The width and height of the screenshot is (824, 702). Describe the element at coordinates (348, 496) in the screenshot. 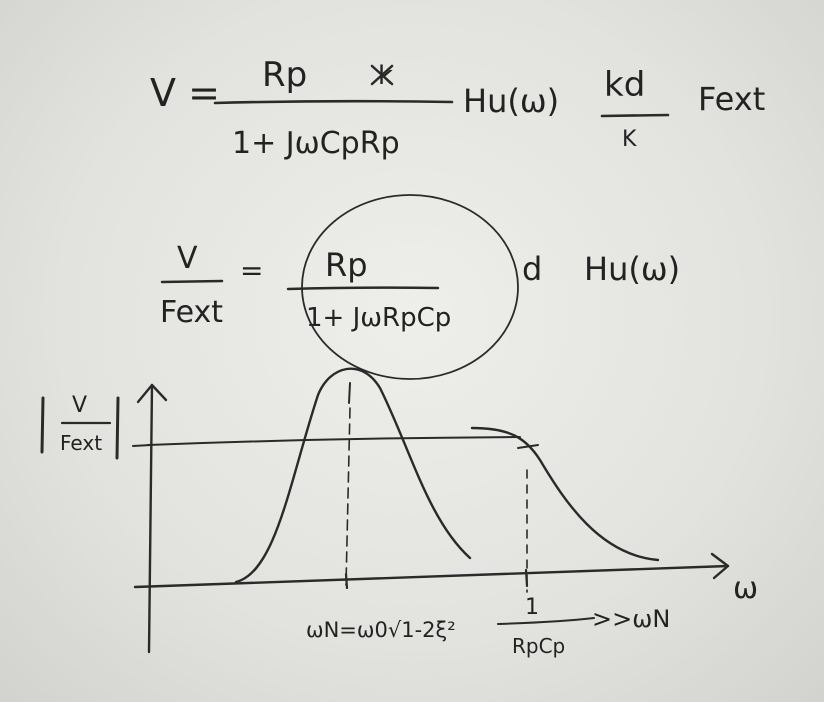

I see `resonance-dashed-line` at that location.